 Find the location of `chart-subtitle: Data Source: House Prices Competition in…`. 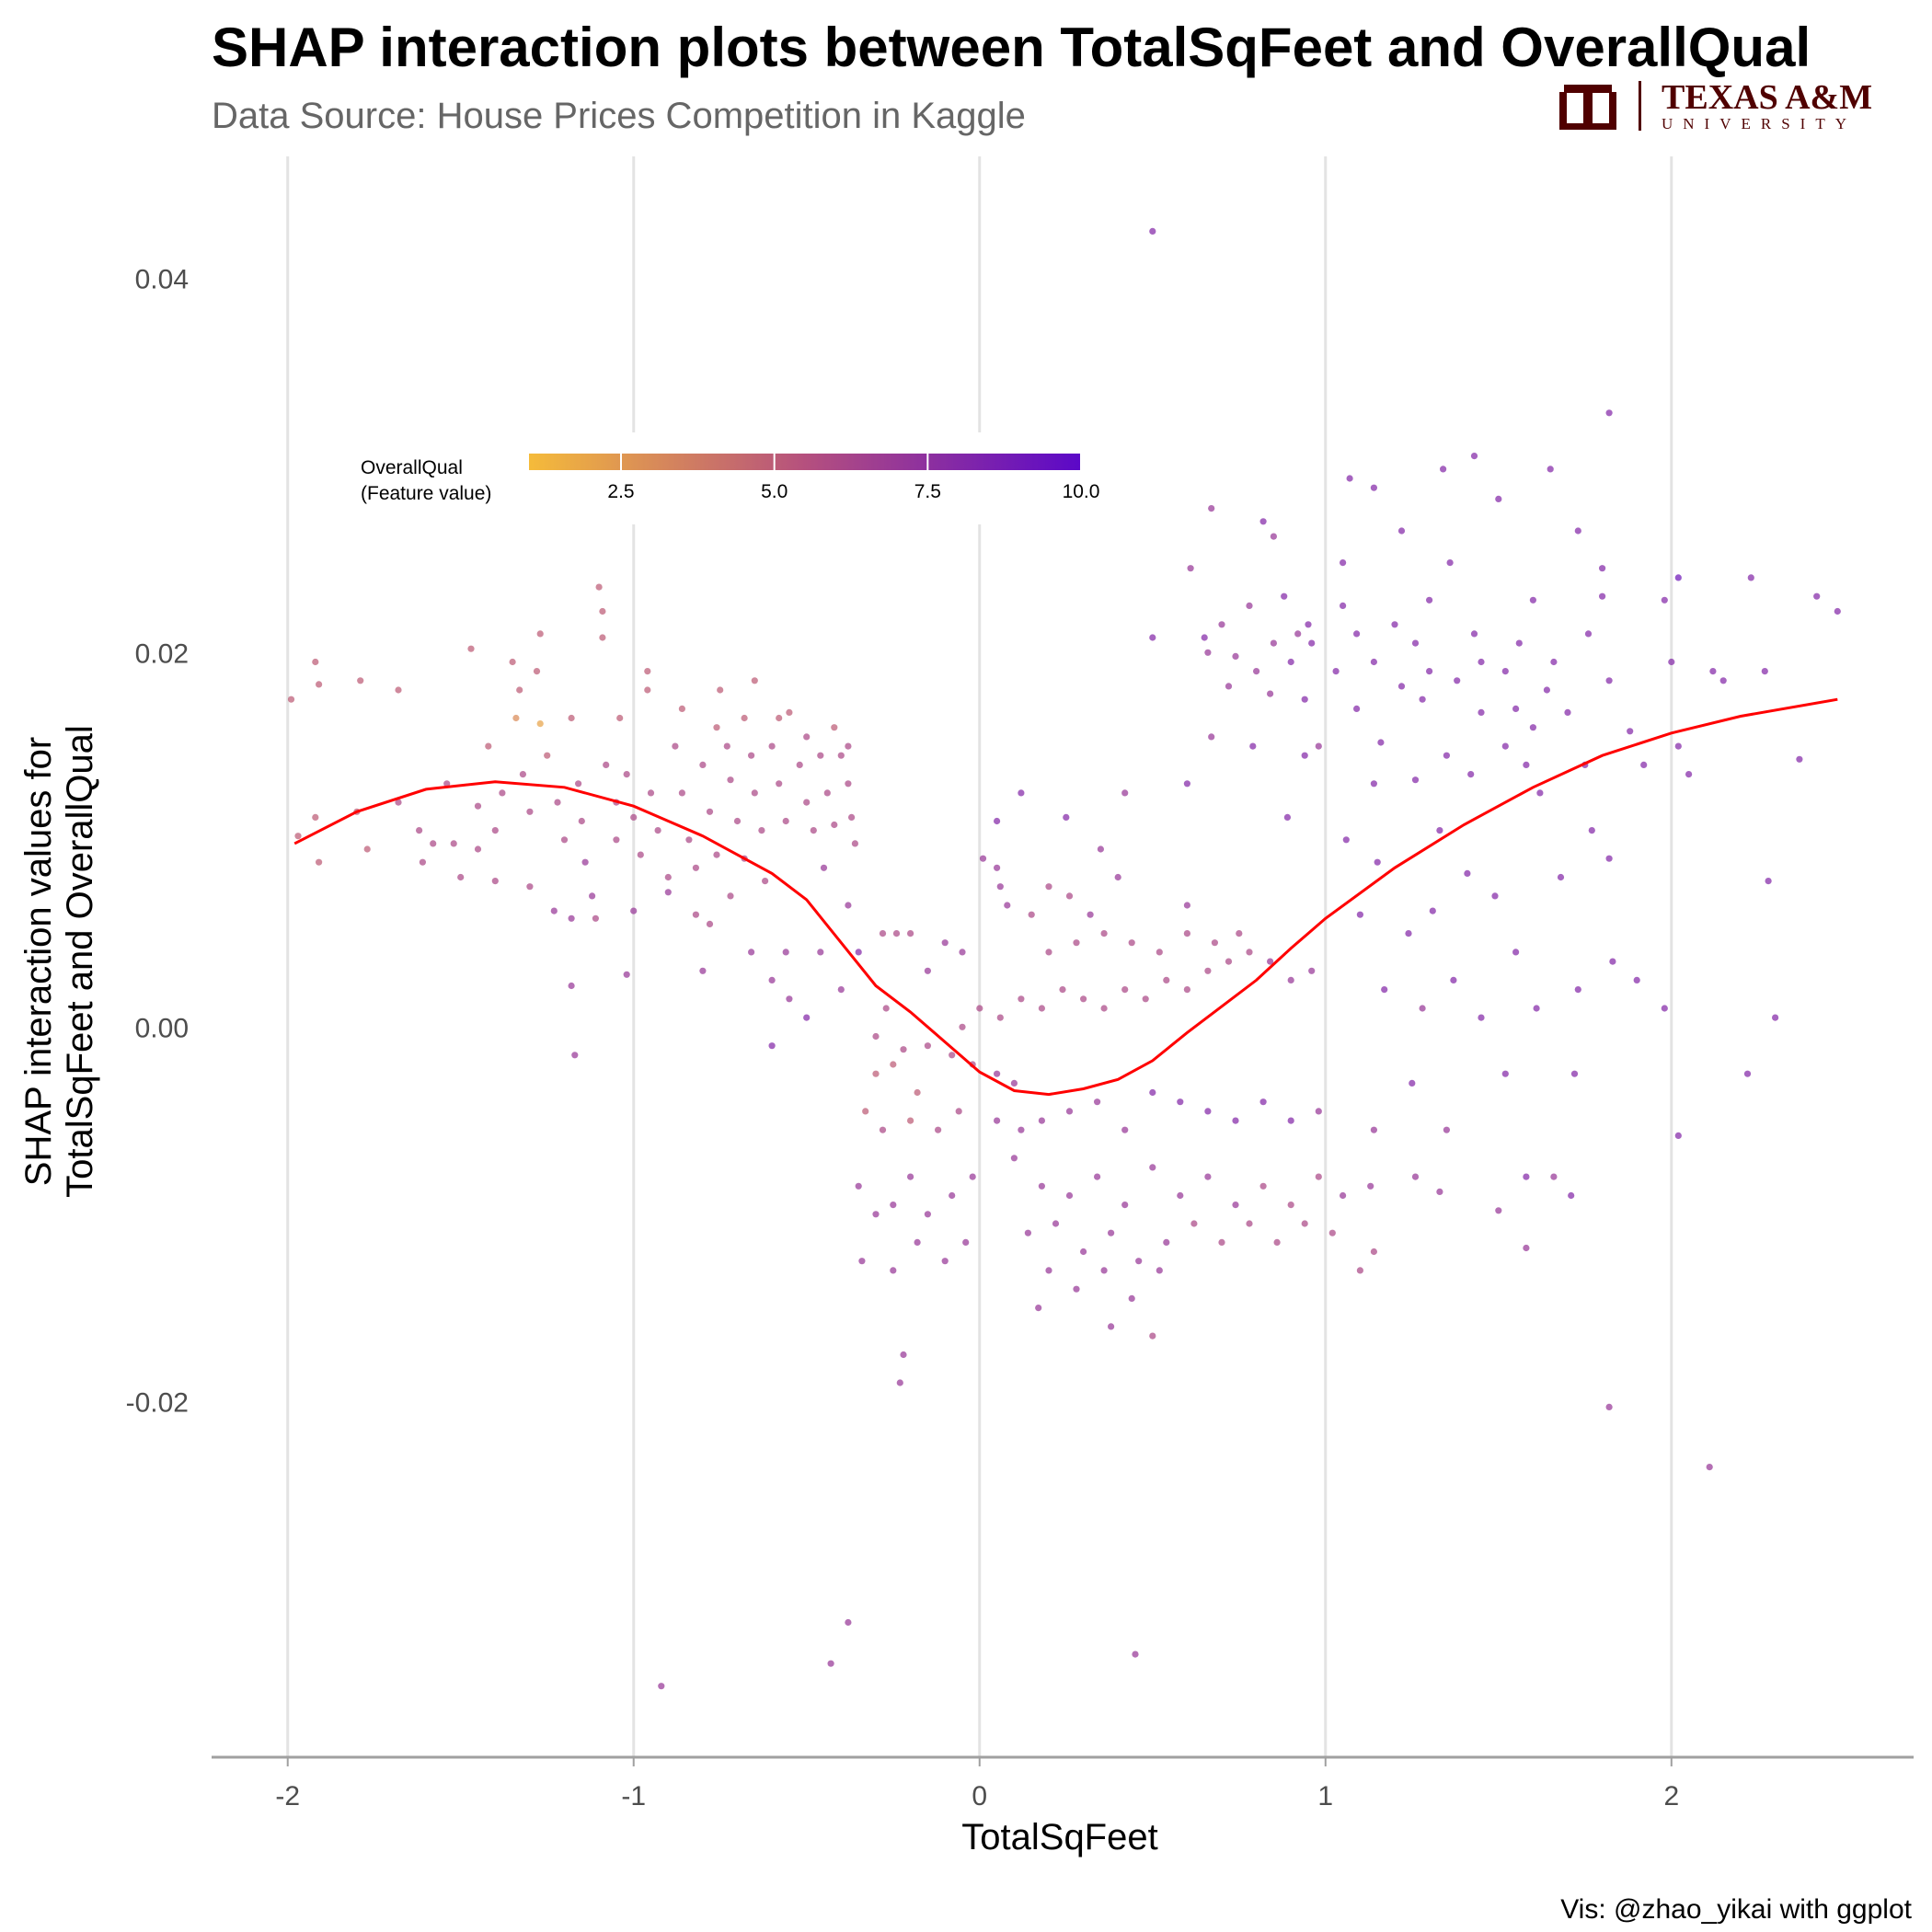

chart-subtitle: Data Source: House Prices Competition in… is located at coordinates (619, 116).